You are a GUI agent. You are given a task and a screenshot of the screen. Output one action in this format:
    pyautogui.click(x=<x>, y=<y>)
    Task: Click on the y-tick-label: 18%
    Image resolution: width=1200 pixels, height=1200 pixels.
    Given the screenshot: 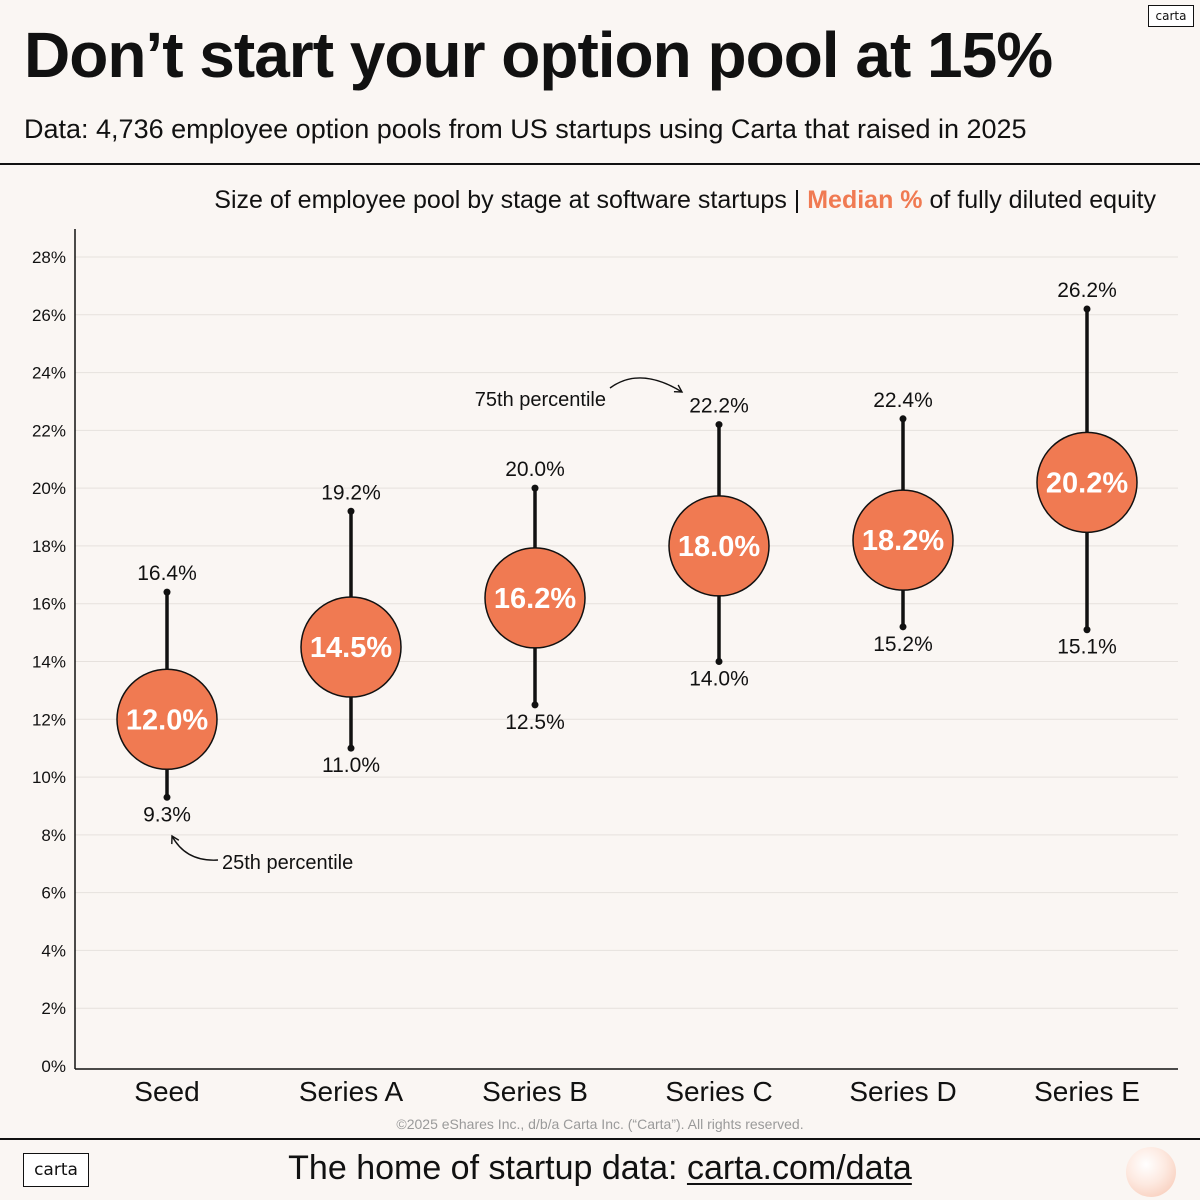 What is the action you would take?
    pyautogui.click(x=49, y=546)
    